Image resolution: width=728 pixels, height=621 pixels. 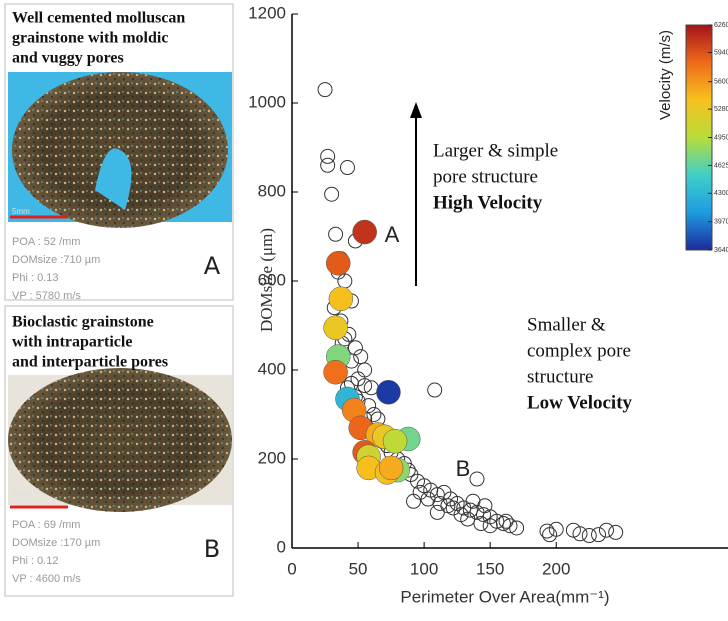 I want to click on annotation: structure, so click(x=560, y=376).